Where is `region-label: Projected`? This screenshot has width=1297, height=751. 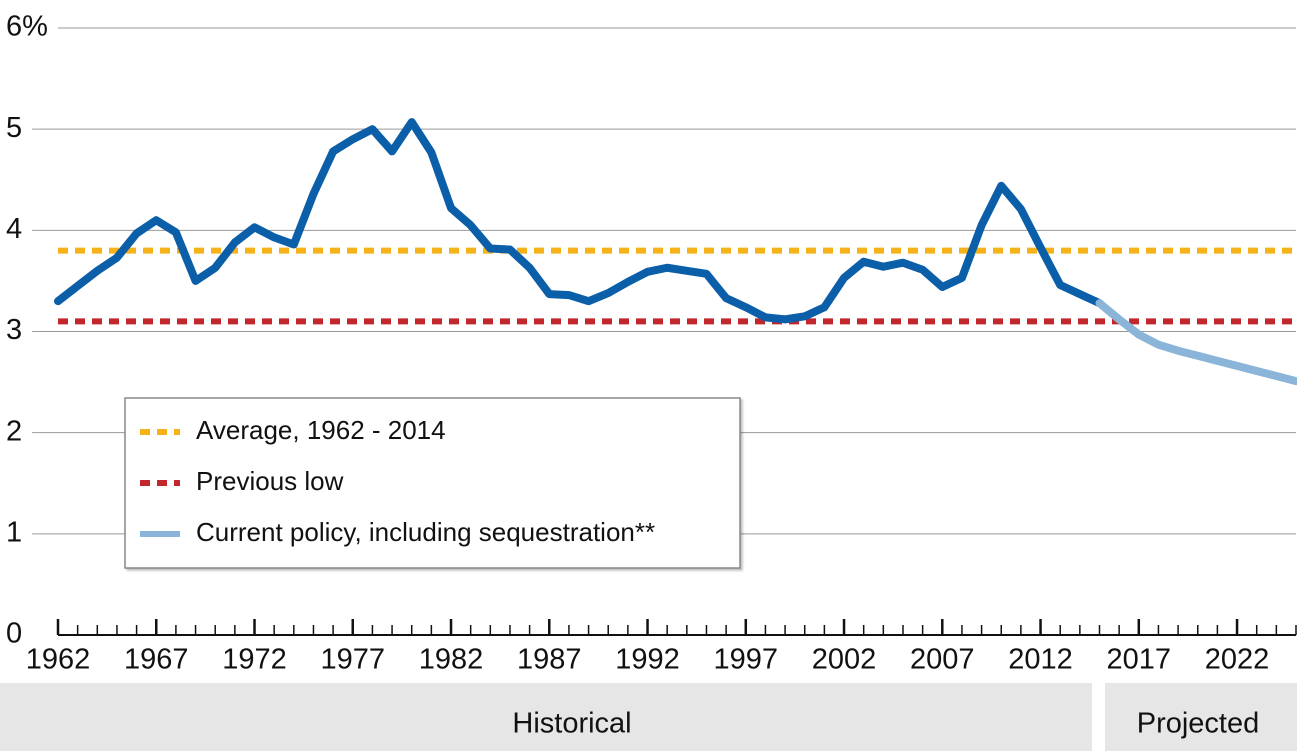
region-label: Projected is located at coordinates (1198, 724).